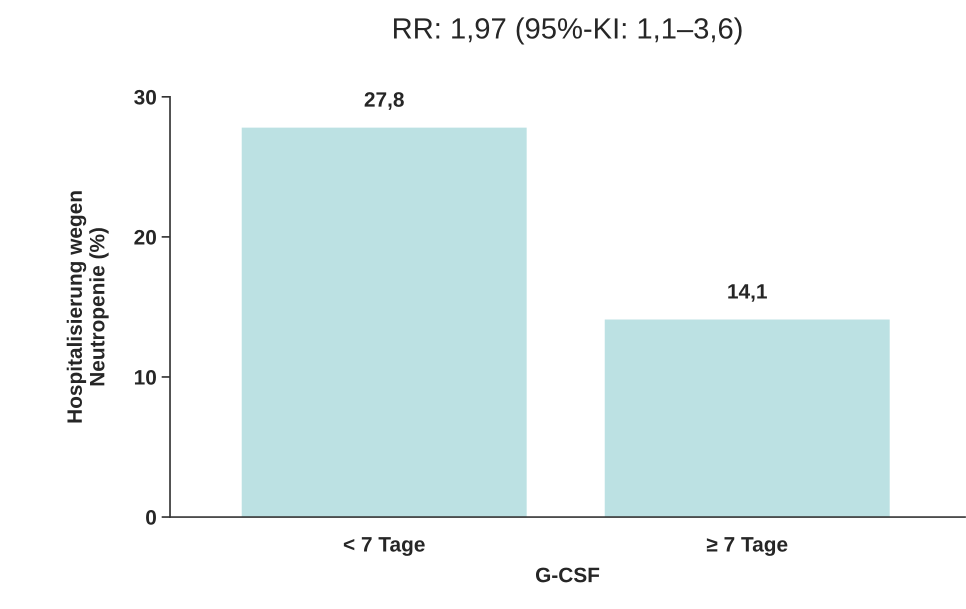 The width and height of the screenshot is (966, 609). What do you see at coordinates (87, 306) in the screenshot?
I see `y-axis-title: Hospitalisierung wegen Neutropenie (%)` at bounding box center [87, 306].